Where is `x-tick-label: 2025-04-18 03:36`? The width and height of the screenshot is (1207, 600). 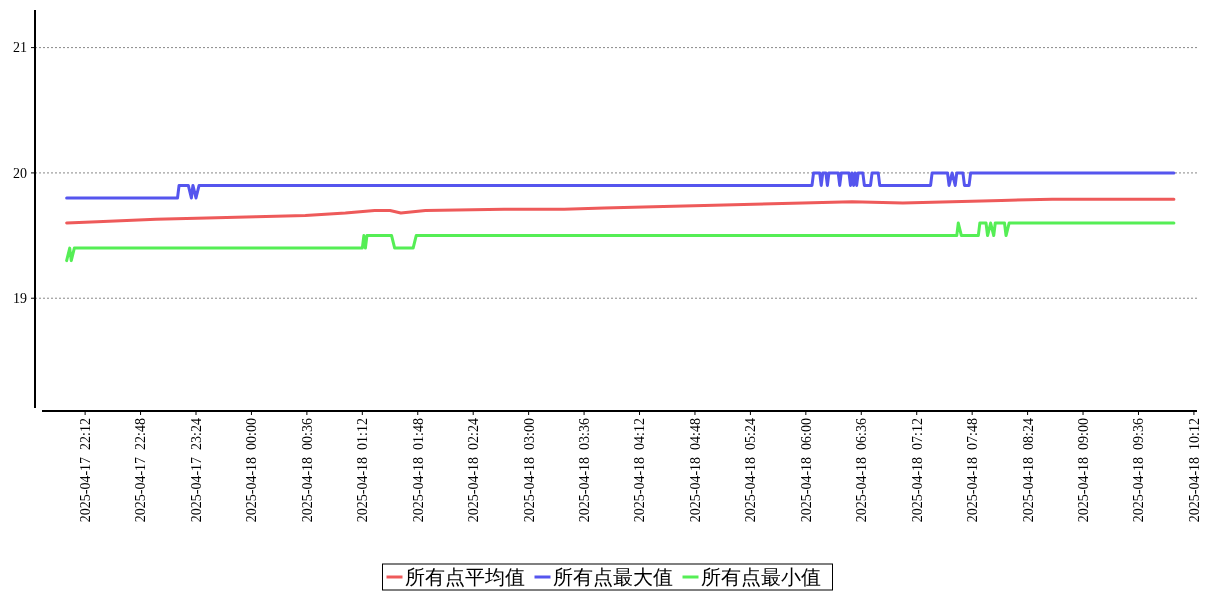
x-tick-label: 2025-04-18 03:36 is located at coordinates (584, 470).